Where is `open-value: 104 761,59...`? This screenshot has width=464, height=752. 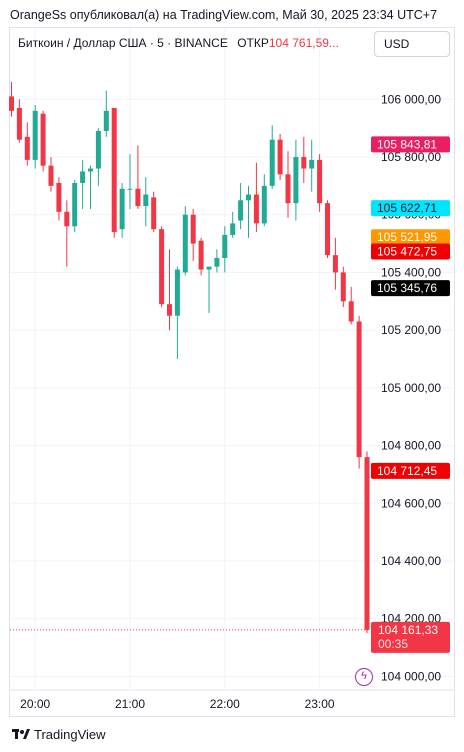
open-value: 104 761,59... is located at coordinates (303, 43).